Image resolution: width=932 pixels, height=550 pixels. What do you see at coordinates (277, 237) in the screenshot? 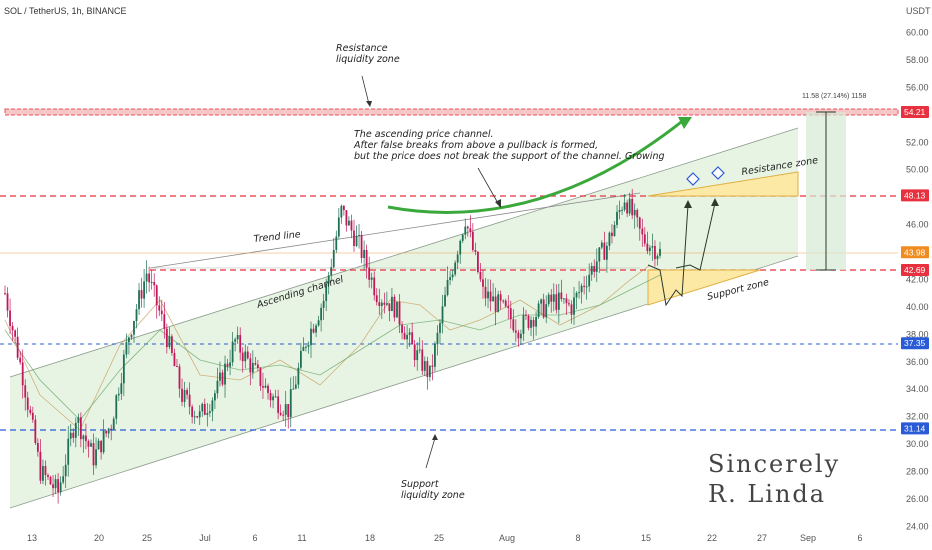
I see `trend-line-label: Trend line` at bounding box center [277, 237].